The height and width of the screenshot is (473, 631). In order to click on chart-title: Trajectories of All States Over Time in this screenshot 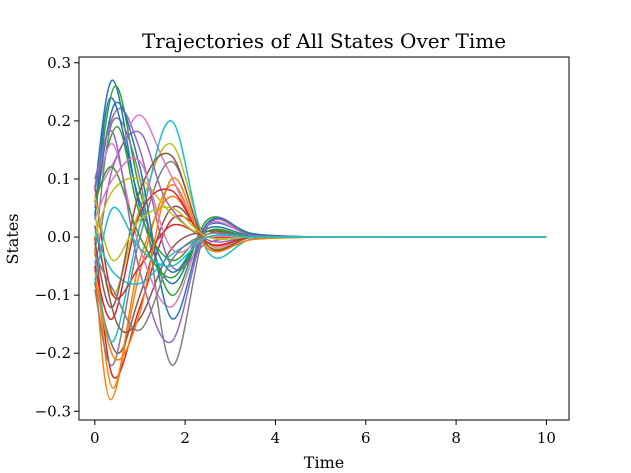, I will do `click(324, 41)`.